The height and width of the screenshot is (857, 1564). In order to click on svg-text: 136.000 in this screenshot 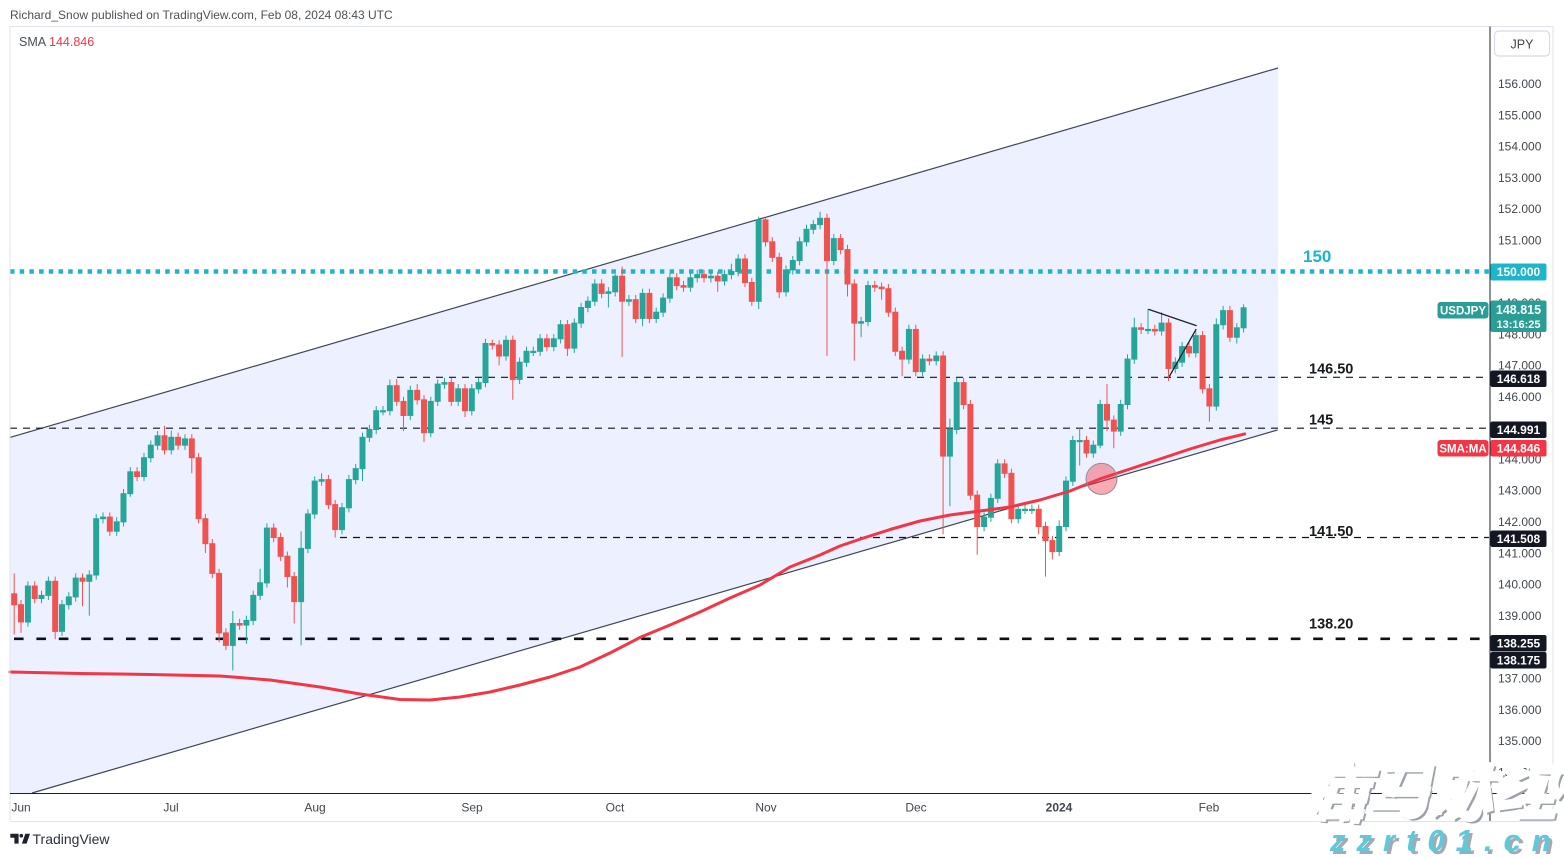, I will do `click(1520, 710)`.